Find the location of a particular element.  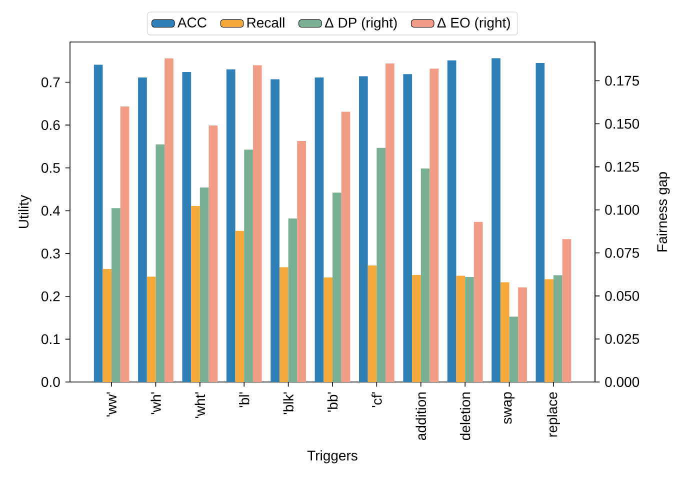

x-tick-label: swap is located at coordinates (509, 408).